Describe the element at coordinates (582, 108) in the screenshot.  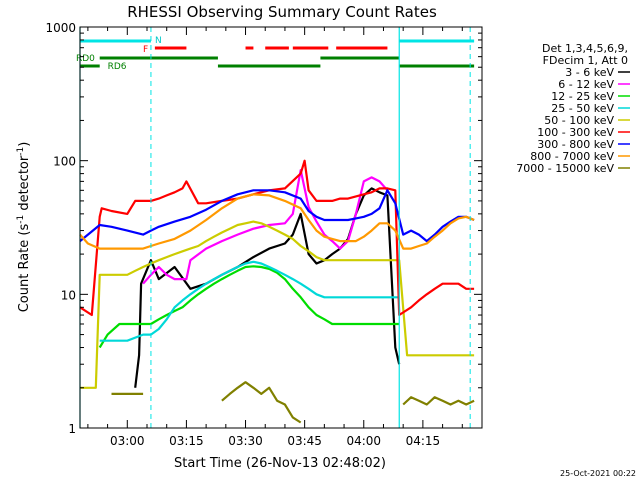
I see `legend-entry-label: 25 - 50 keV` at that location.